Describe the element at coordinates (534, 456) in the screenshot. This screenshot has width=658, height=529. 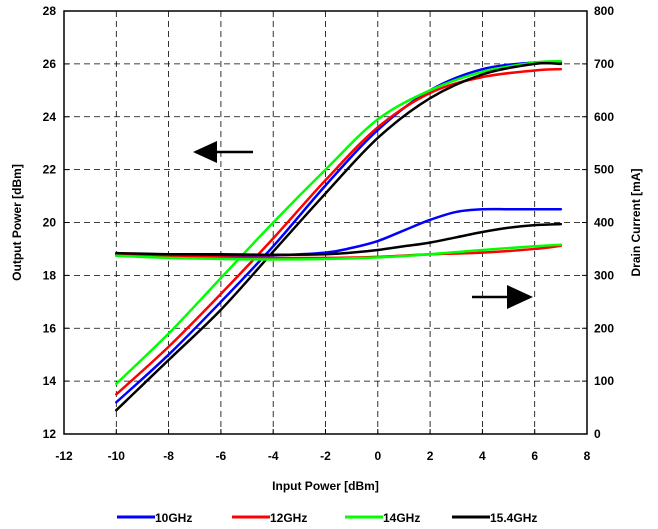
I see `x-tick-label: 6` at that location.